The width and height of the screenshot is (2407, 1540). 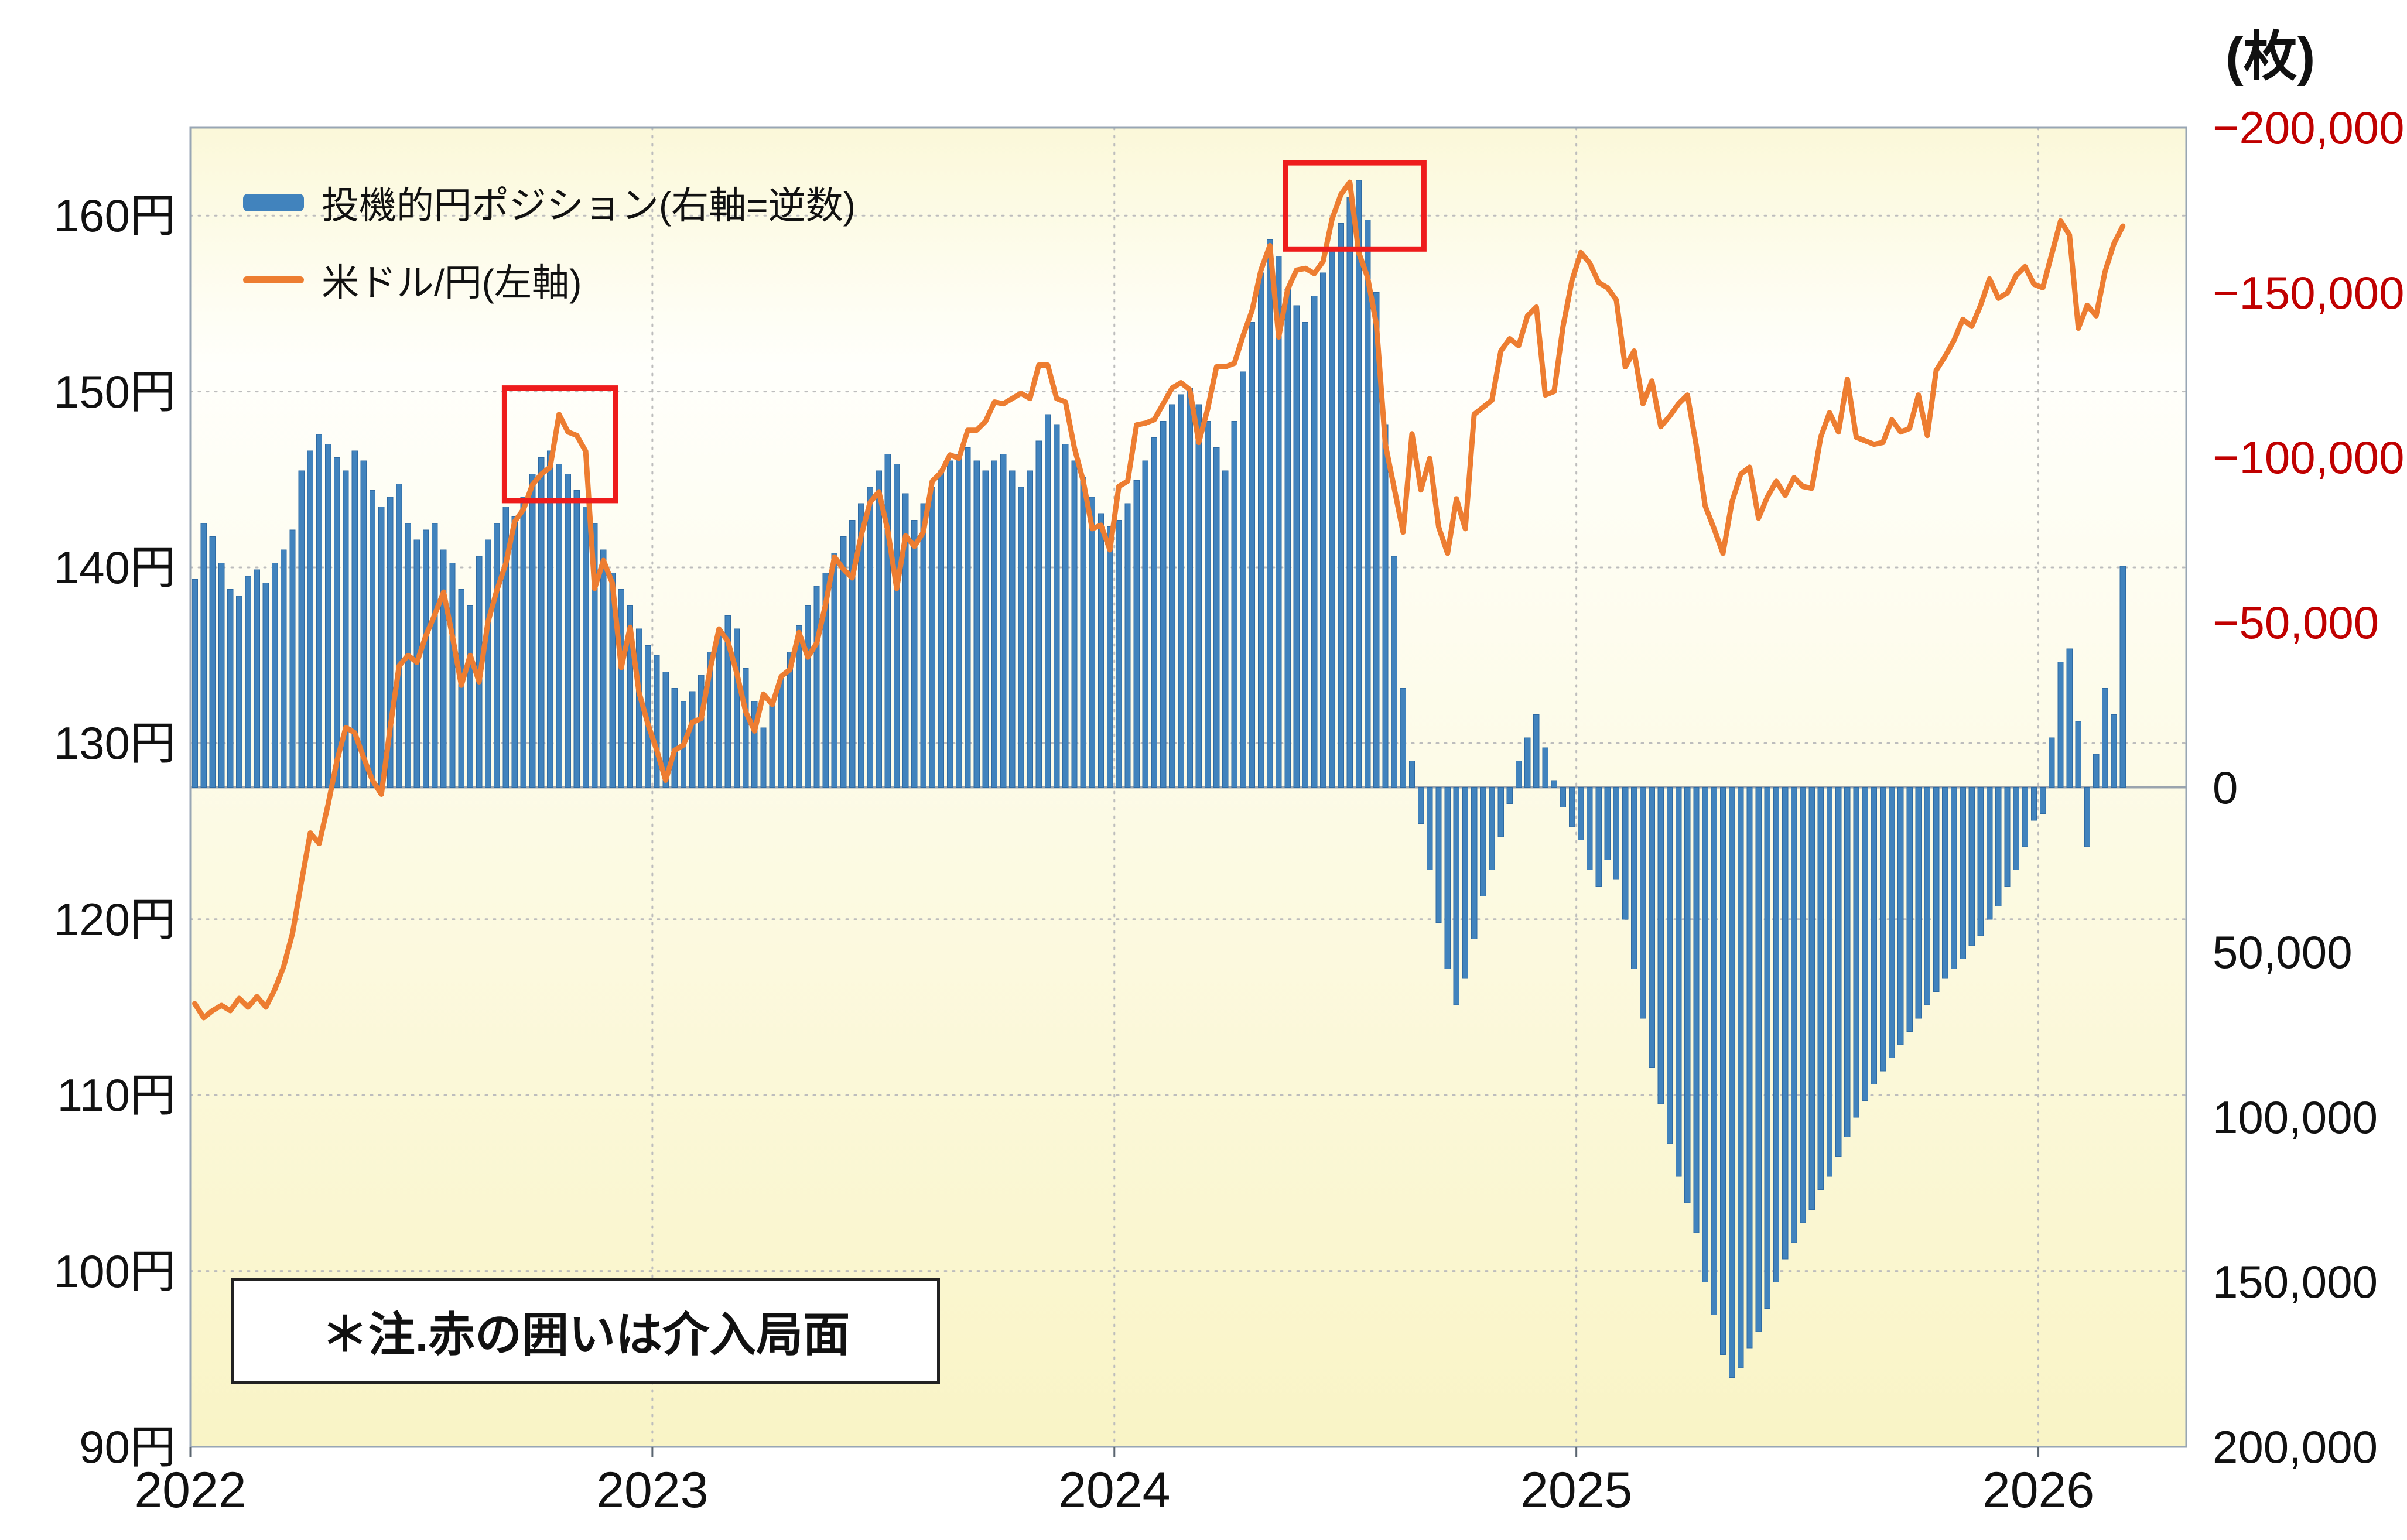 I want to click on right-axis-tick-label: 50,000, so click(x=2283, y=952).